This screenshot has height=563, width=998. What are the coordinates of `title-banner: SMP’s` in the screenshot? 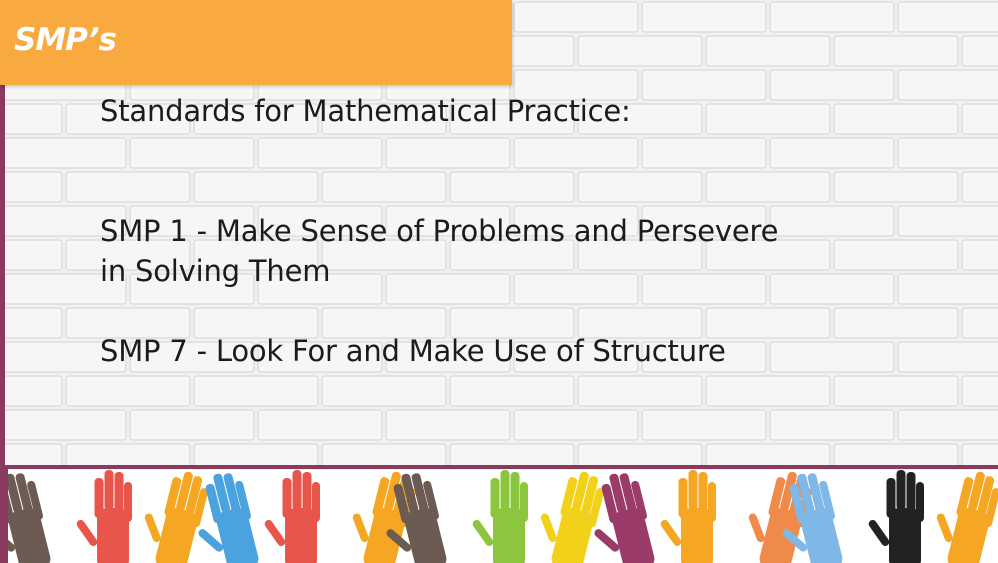 It's located at (256, 42).